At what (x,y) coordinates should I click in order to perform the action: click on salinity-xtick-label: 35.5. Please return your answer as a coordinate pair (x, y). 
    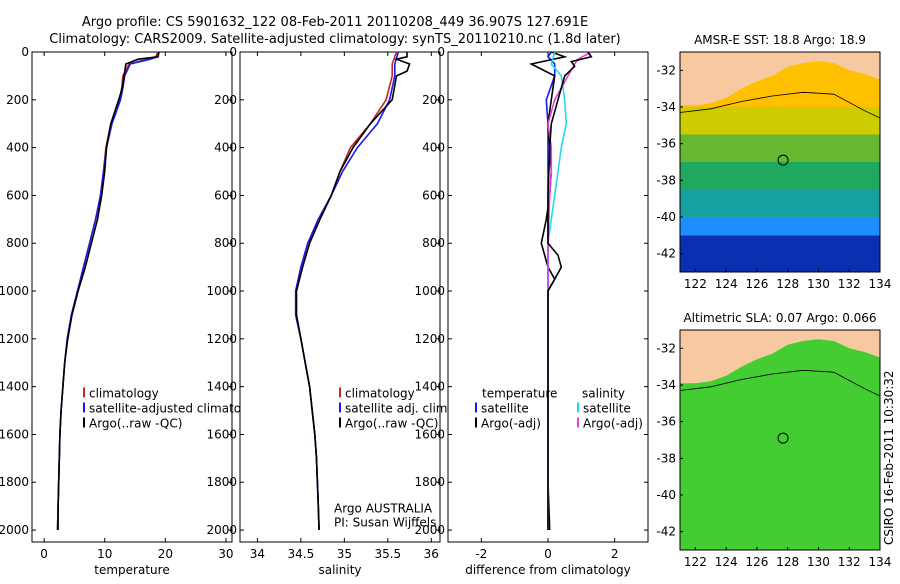
    Looking at the image, I should click on (387, 554).